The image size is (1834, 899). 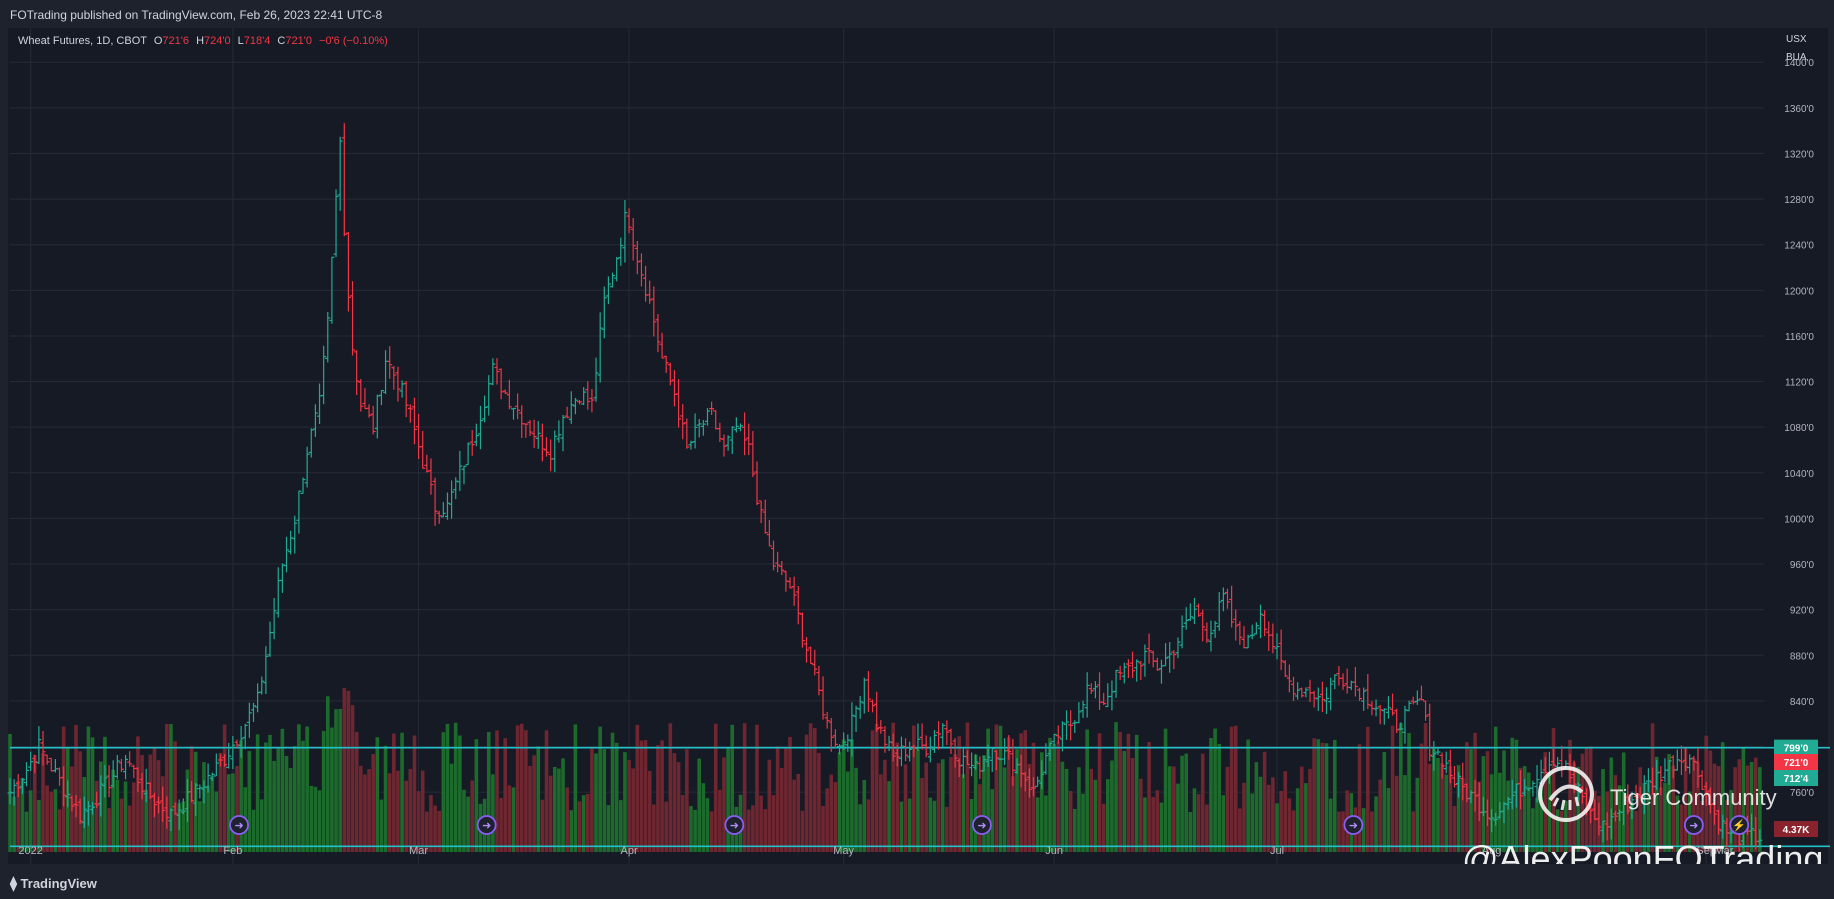 I want to click on tradingview-icon: ⧫, so click(x=13, y=883).